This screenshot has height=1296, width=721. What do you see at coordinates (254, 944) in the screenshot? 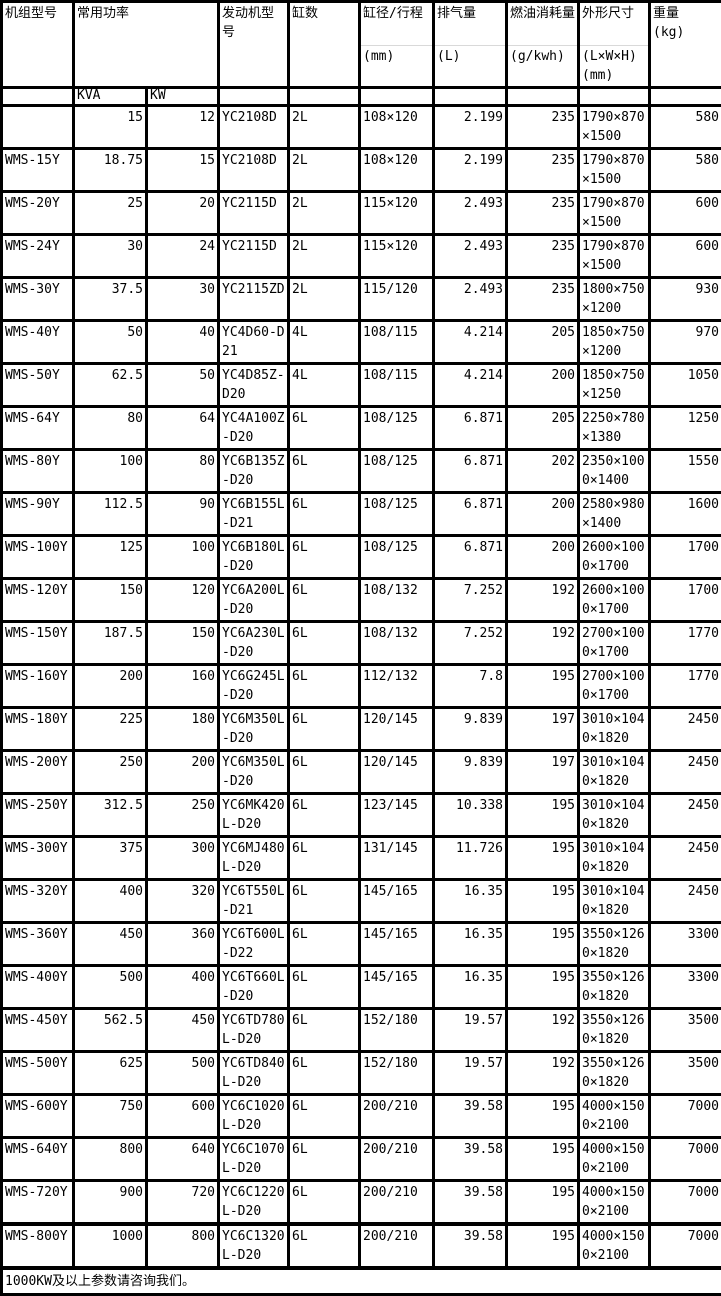
I see `cell-engine: YC6T600L-D22` at bounding box center [254, 944].